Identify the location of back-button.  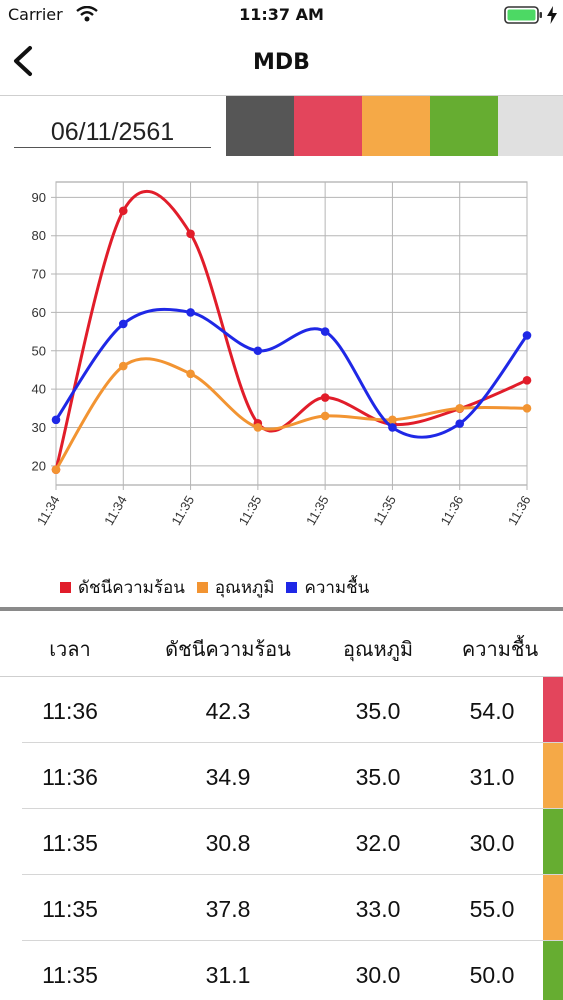
(26, 62).